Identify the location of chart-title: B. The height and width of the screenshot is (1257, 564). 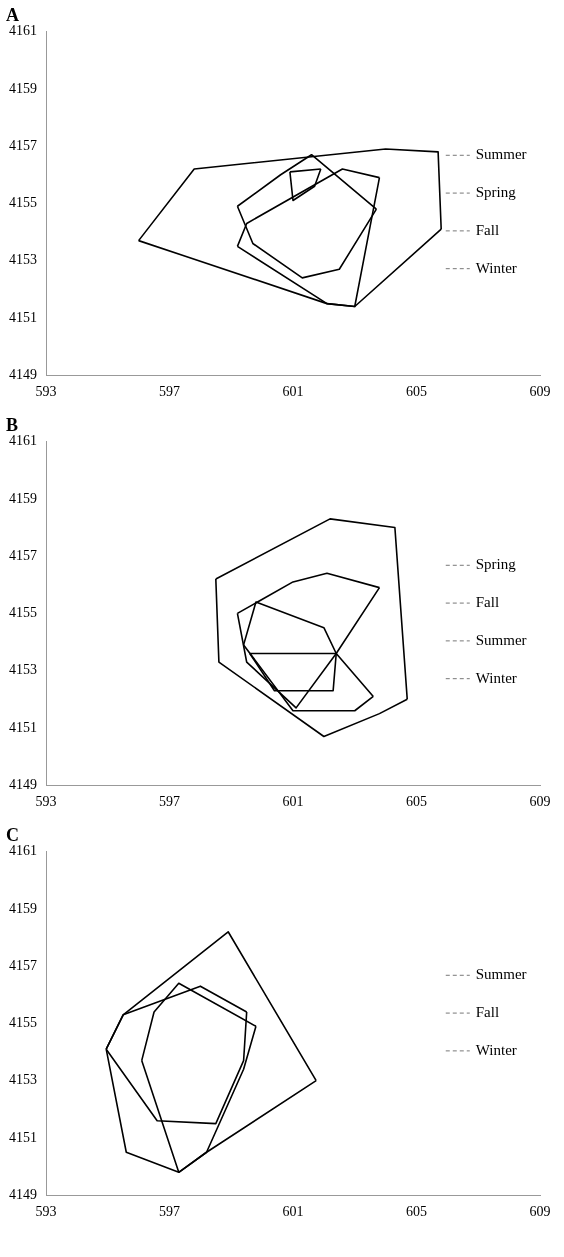
(12, 425).